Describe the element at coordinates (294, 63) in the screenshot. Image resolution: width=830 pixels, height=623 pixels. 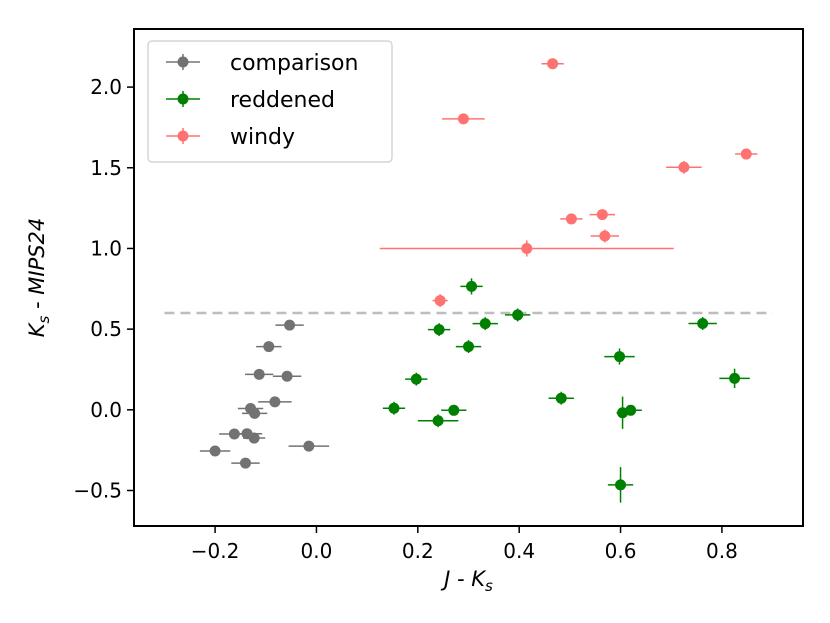
I see `legend-label-comparison: comparison` at that location.